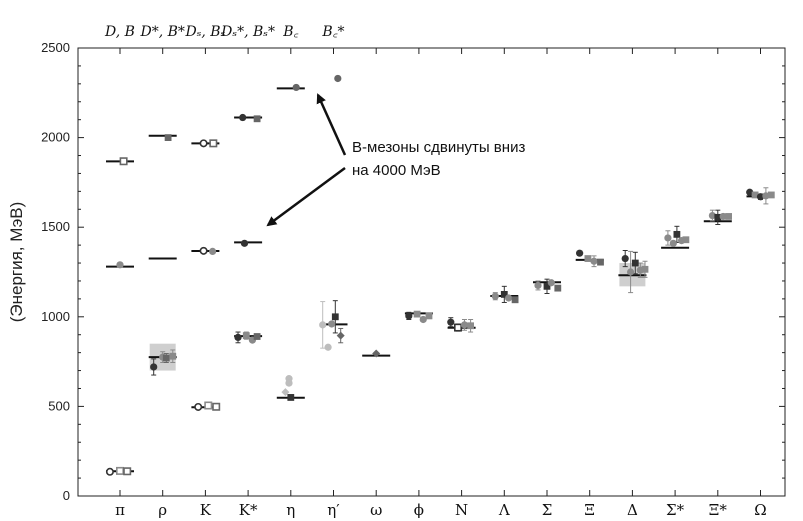 The width and height of the screenshot is (803, 521). Describe the element at coordinates (438, 147) in the screenshot. I see `annotation-line-1: B-мезоны сдвинуты вниз` at that location.